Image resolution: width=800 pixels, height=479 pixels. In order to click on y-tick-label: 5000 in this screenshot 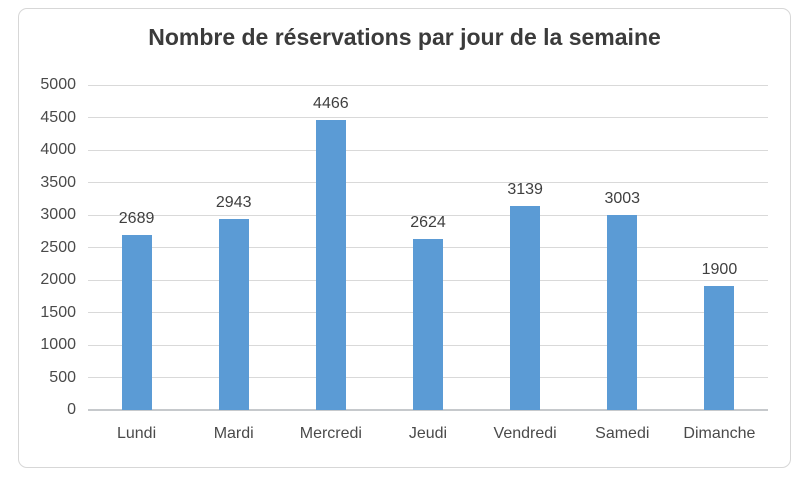, I will do `click(58, 84)`.